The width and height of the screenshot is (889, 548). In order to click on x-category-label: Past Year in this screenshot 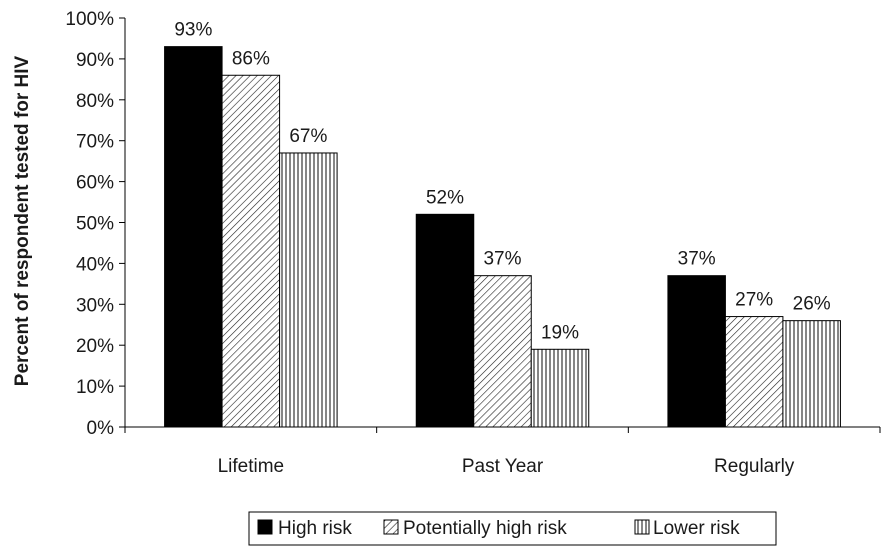, I will do `click(503, 466)`.